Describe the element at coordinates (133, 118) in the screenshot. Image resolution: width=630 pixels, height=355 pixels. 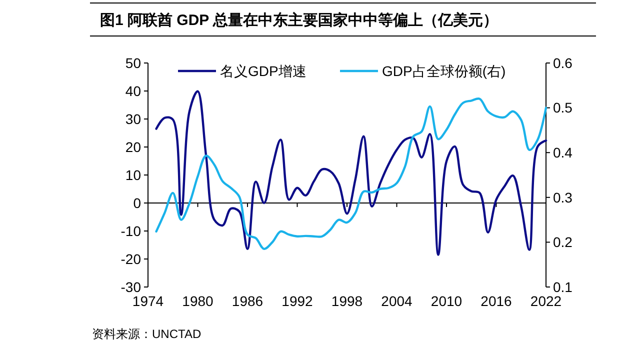
I see `y-tick-label: 30` at that location.